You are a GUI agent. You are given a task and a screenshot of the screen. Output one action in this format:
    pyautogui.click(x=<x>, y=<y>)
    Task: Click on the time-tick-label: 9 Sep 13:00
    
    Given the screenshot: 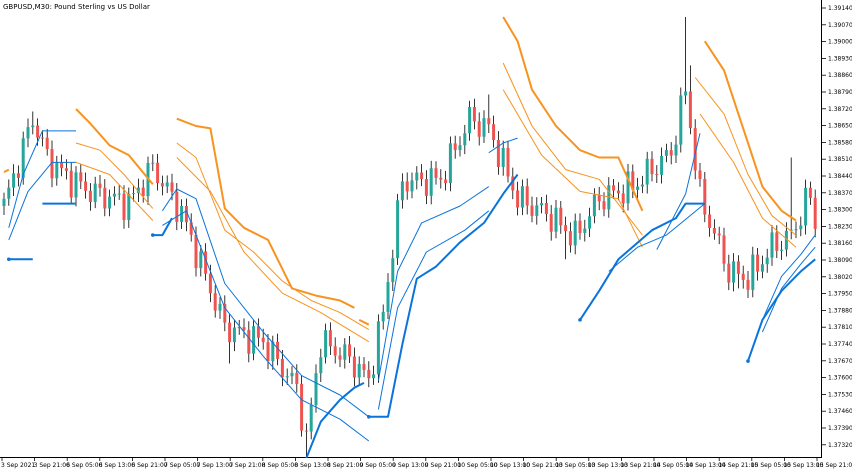 What is the action you would take?
    pyautogui.click(x=410, y=465)
    